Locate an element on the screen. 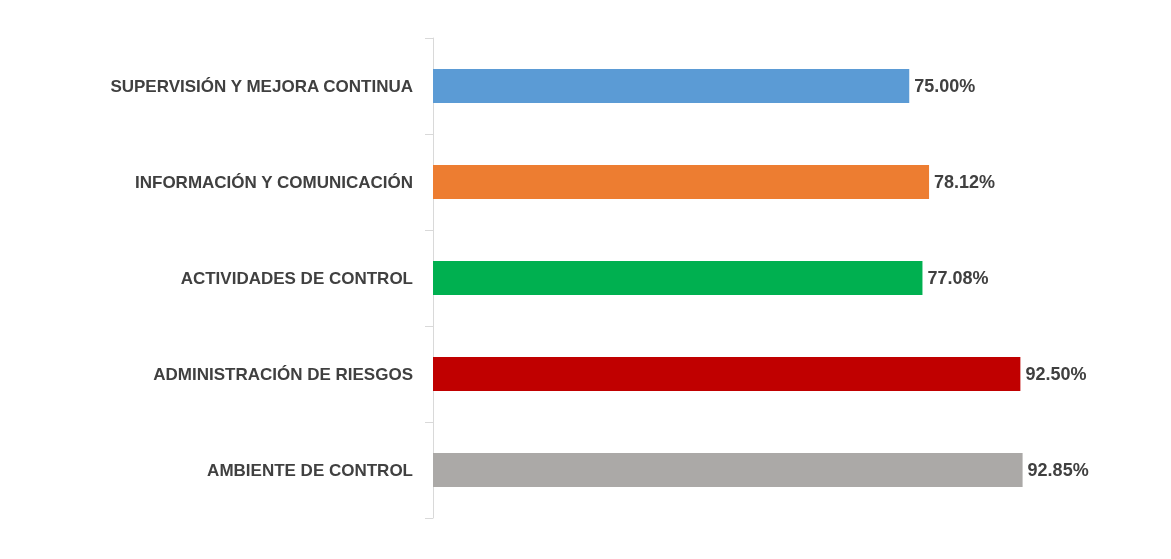 The image size is (1171, 559). y-tick-label: INFORMACIÓN Y COMUNICACIÓN is located at coordinates (274, 182).